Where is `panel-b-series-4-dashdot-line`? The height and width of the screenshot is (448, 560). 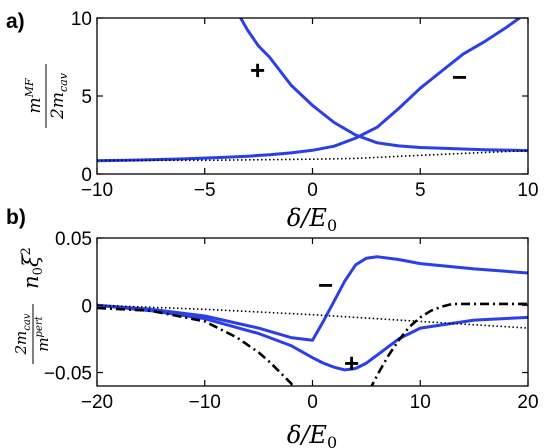 panel-b-series-4-dashdot-line is located at coordinates (449, 344).